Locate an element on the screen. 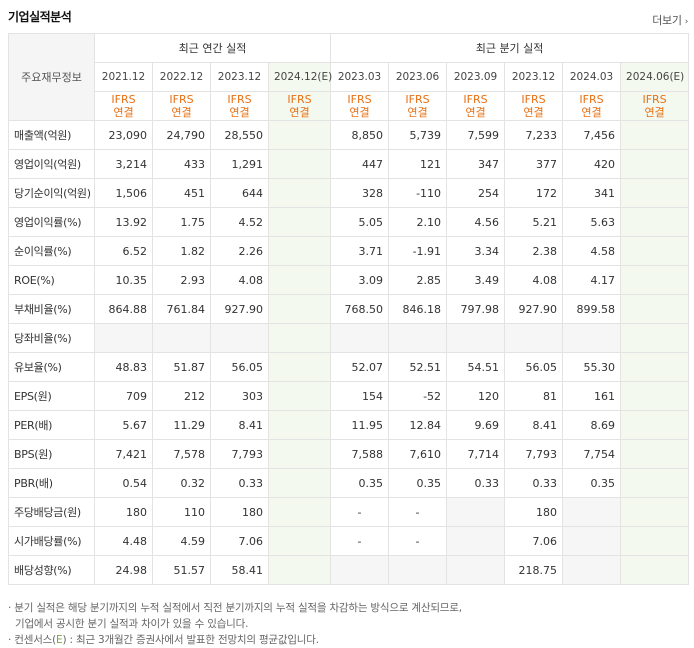 Image resolution: width=694 pixels, height=648 pixels. table-cell: 328 is located at coordinates (360, 193).